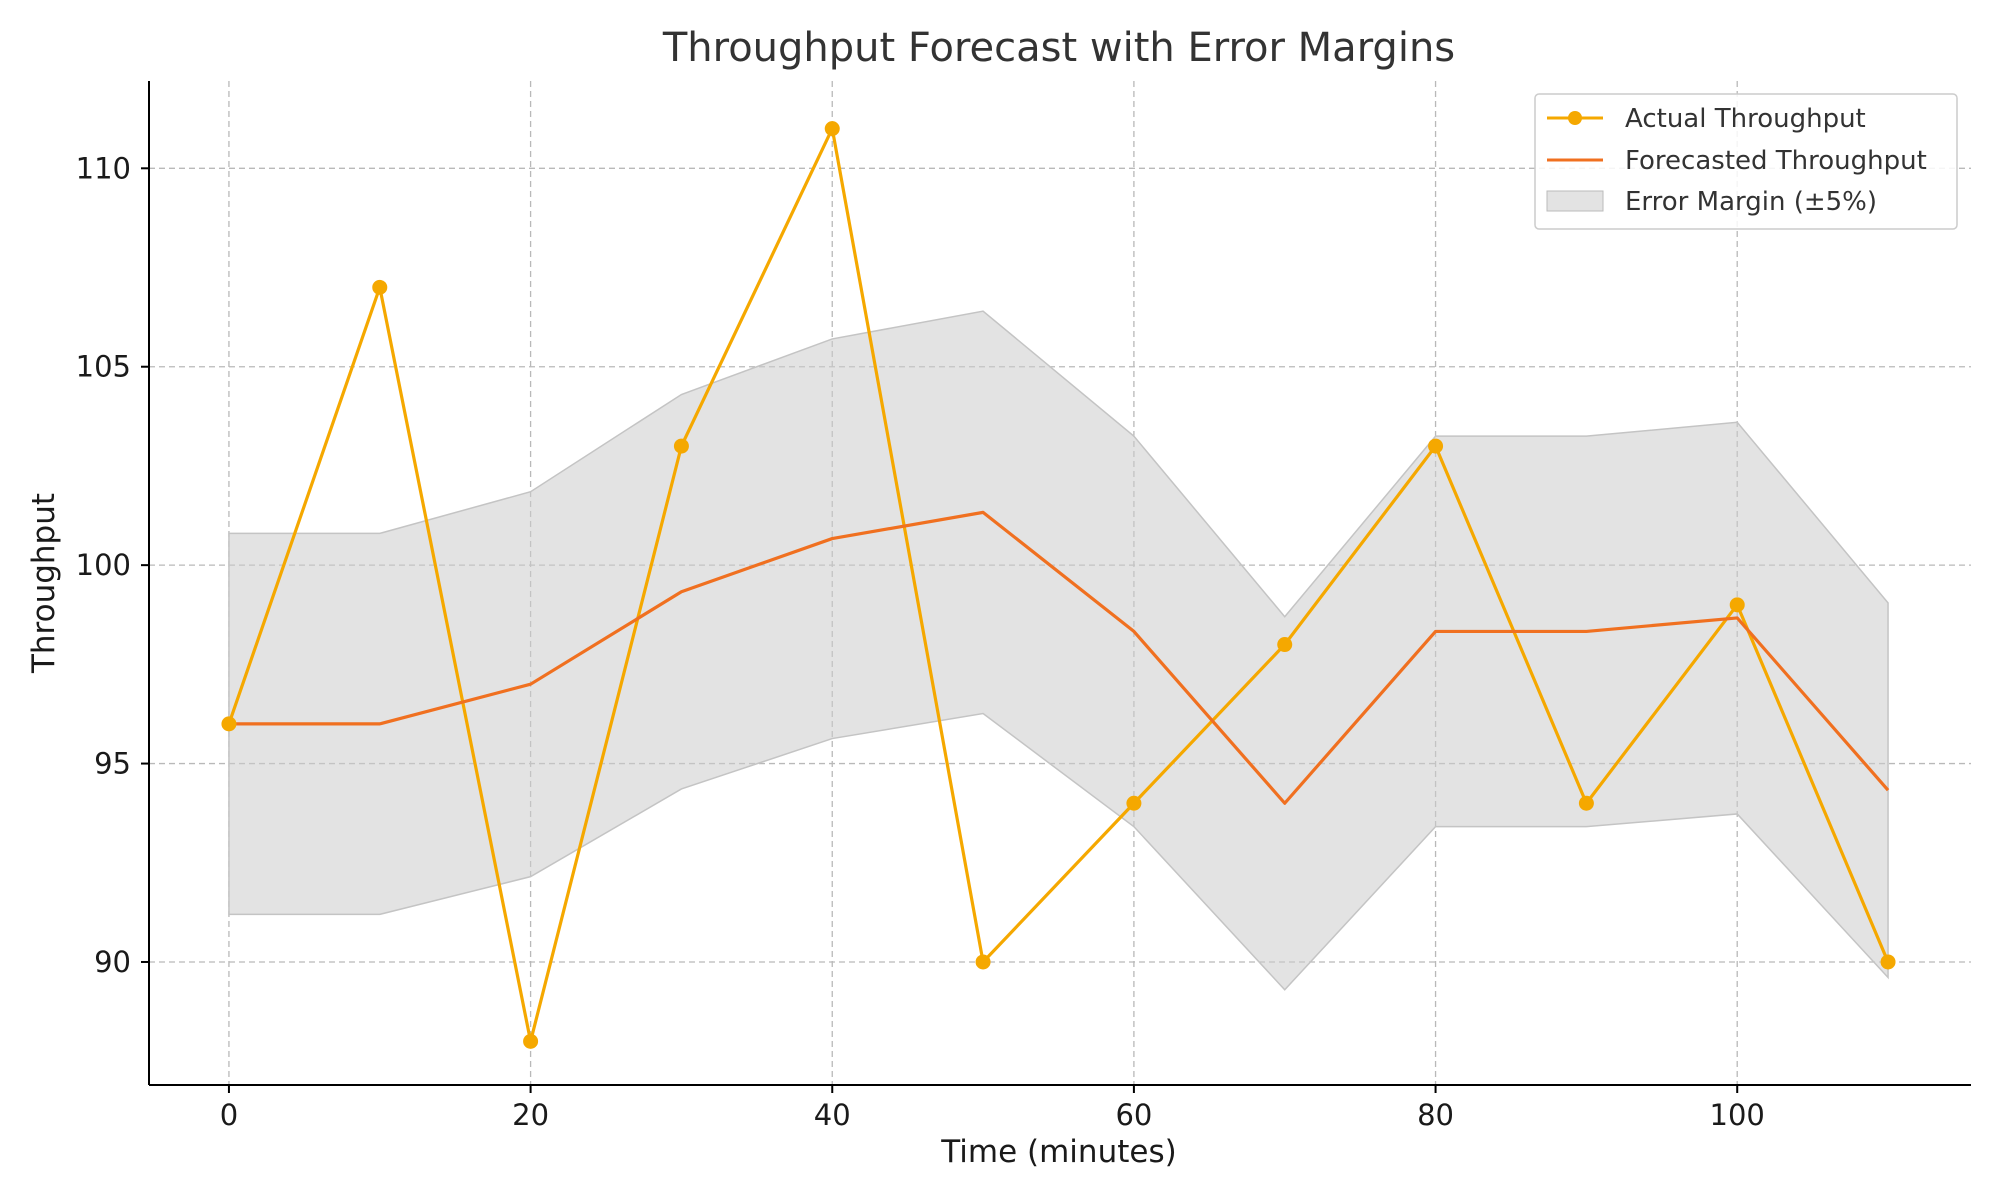  Describe the element at coordinates (1776, 161) in the screenshot. I see `legend-label-forecast: Forecasted Throughput` at that location.